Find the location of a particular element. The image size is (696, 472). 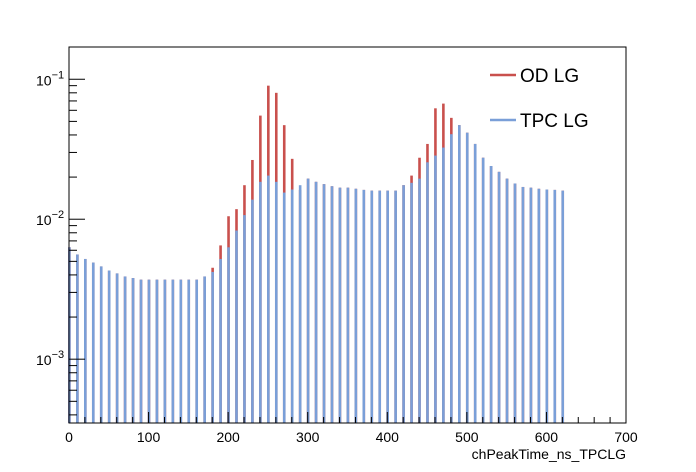

y-tick-label: 10⁻³ is located at coordinates (50, 358).